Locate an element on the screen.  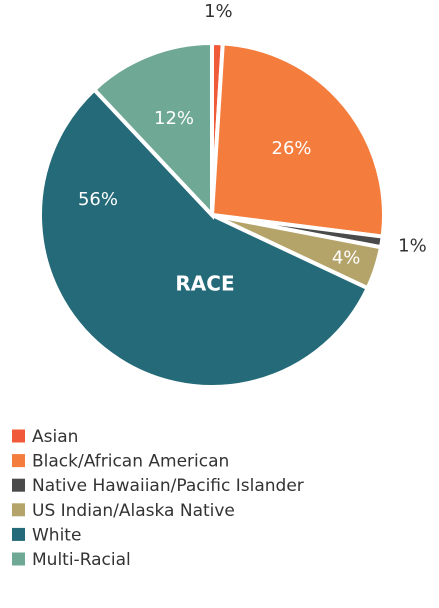
slice-label: 26% is located at coordinates (292, 148).